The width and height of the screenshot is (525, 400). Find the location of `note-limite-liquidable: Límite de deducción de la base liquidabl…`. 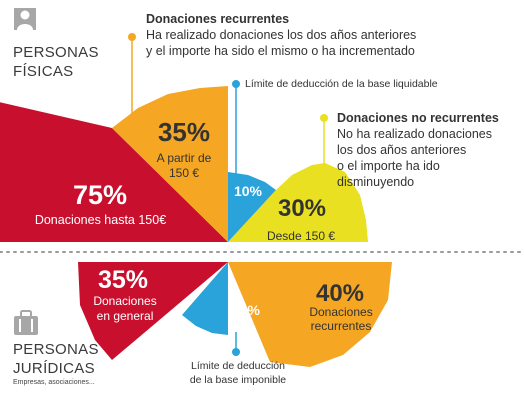

note-limite-liquidable: Límite de deducción de la base liquidabl… is located at coordinates (341, 84).